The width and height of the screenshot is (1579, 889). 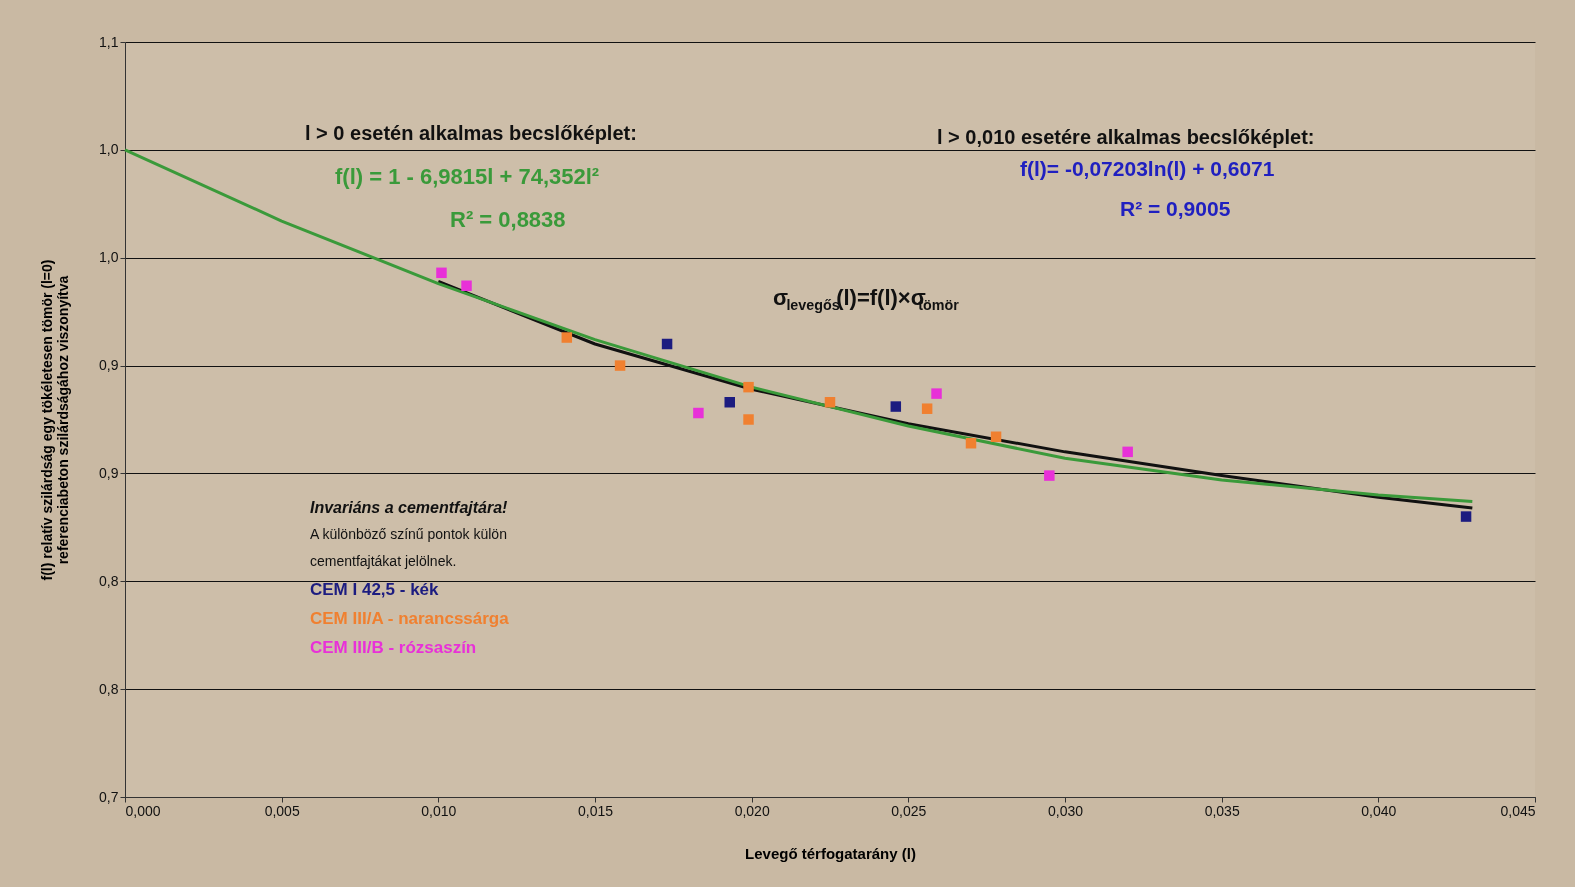 I want to click on x-tick-label: 0,025, so click(x=909, y=810).